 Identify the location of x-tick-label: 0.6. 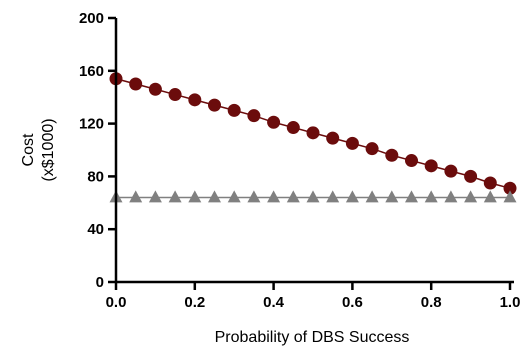
(352, 302).